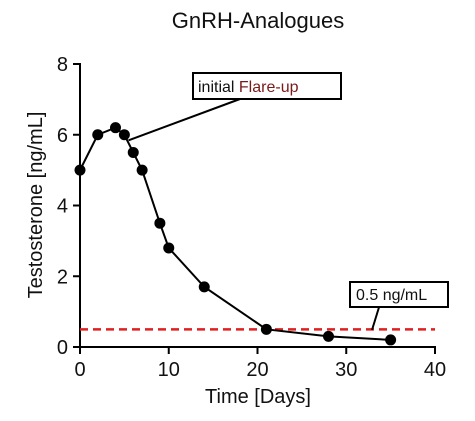 Image resolution: width=475 pixels, height=421 pixels. I want to click on x-ticks: 0 10 20 30 40, so click(260, 364).